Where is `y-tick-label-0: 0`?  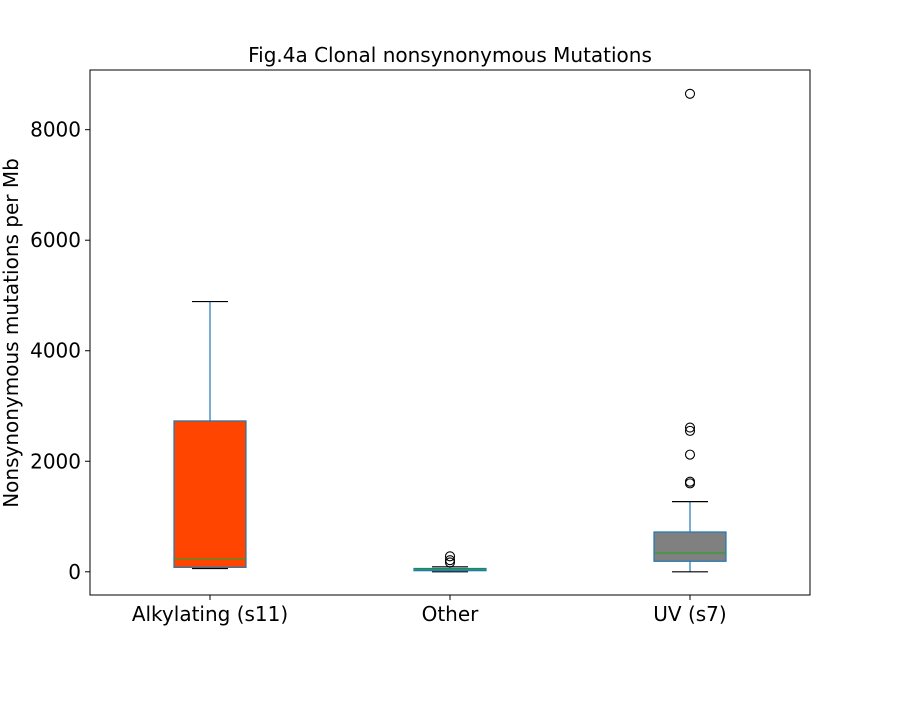 y-tick-label-0: 0 is located at coordinates (74, 572).